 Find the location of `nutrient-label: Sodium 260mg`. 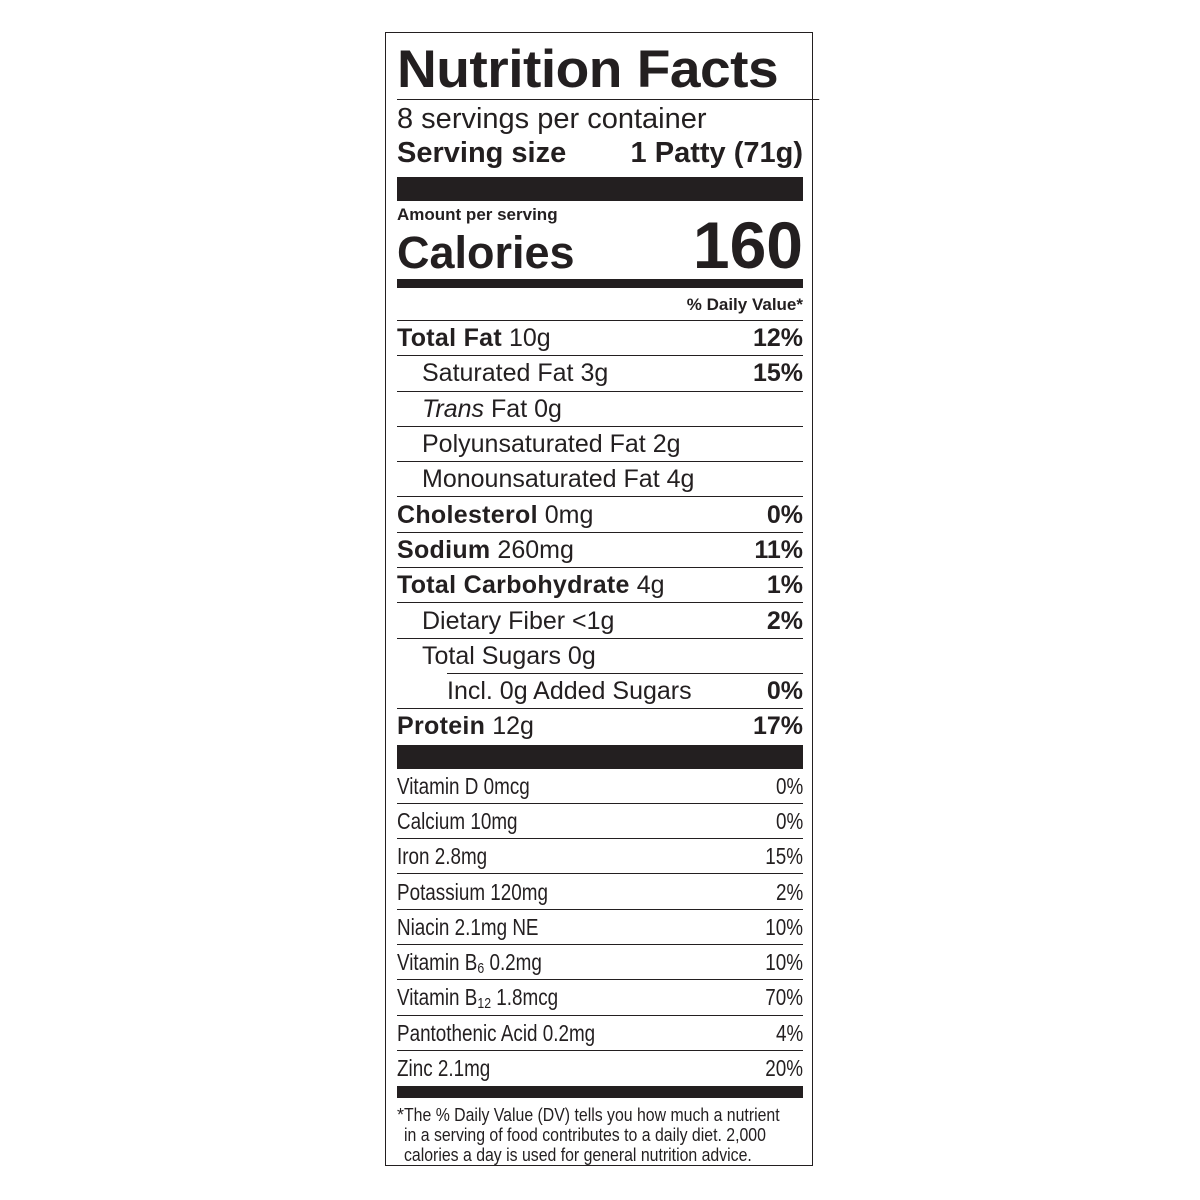

nutrient-label: Sodium 260mg is located at coordinates (485, 550).